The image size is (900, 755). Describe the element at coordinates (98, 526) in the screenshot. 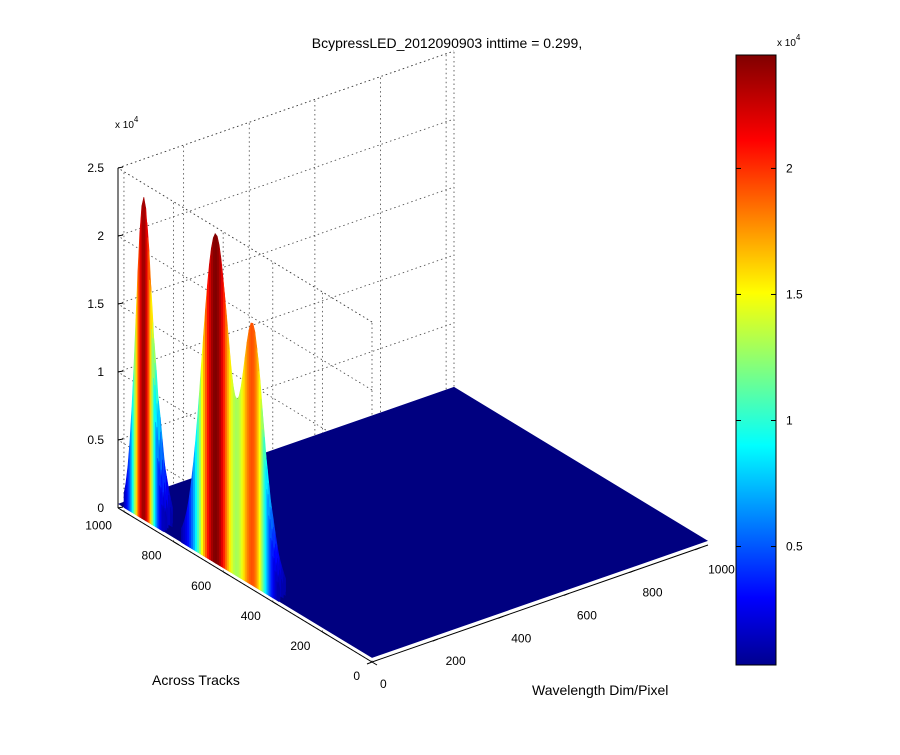

I see `y-tick-label: 1000` at that location.